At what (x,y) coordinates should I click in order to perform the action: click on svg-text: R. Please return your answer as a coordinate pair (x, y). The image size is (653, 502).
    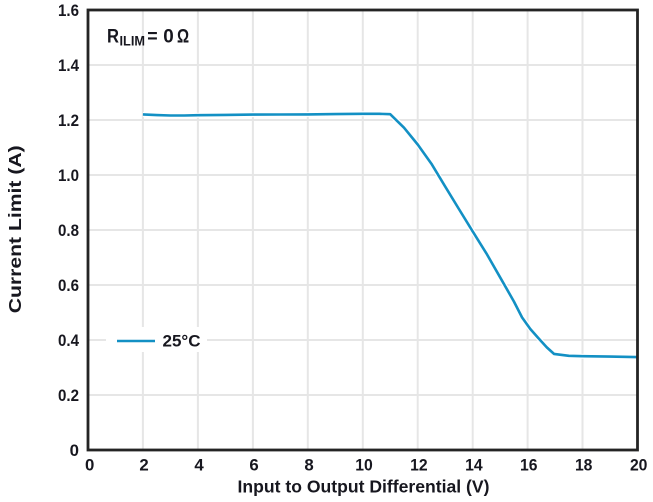
    Looking at the image, I should click on (113, 37).